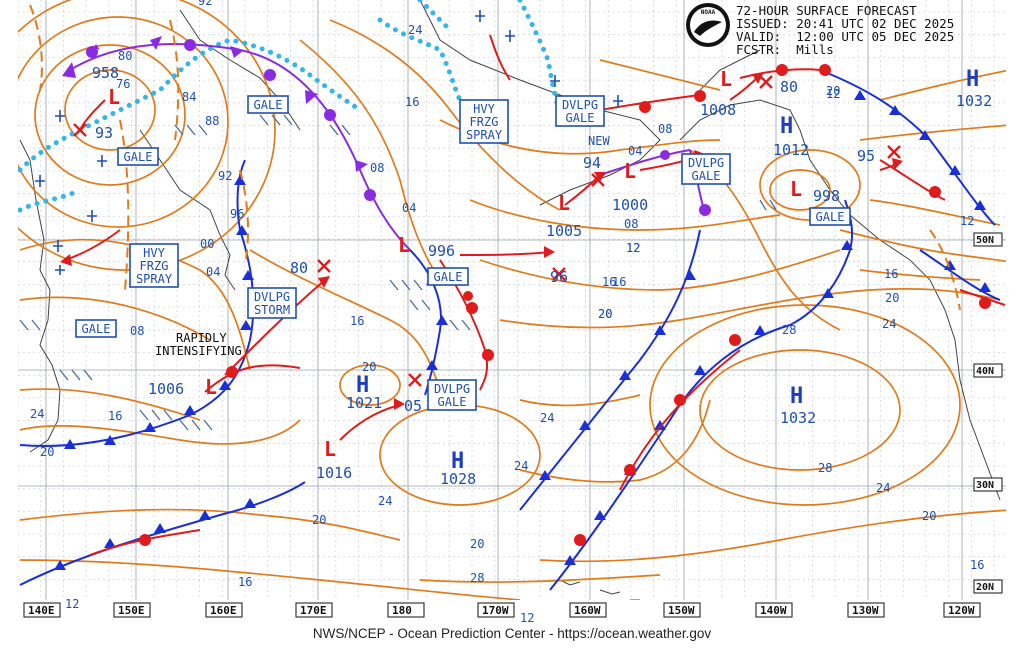 The width and height of the screenshot is (1024, 652). What do you see at coordinates (826, 10) in the screenshot?
I see `forecast-title: 72-HOUR SURFACE FORECAST` at bounding box center [826, 10].